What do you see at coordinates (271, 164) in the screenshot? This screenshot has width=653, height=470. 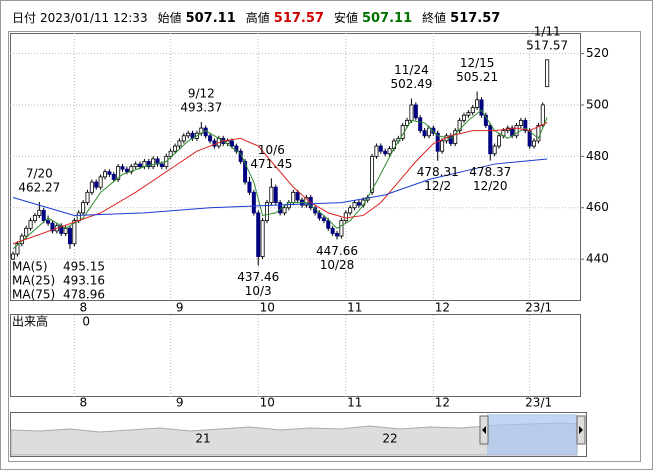 I see `annotation-value: 471.45` at bounding box center [271, 164].